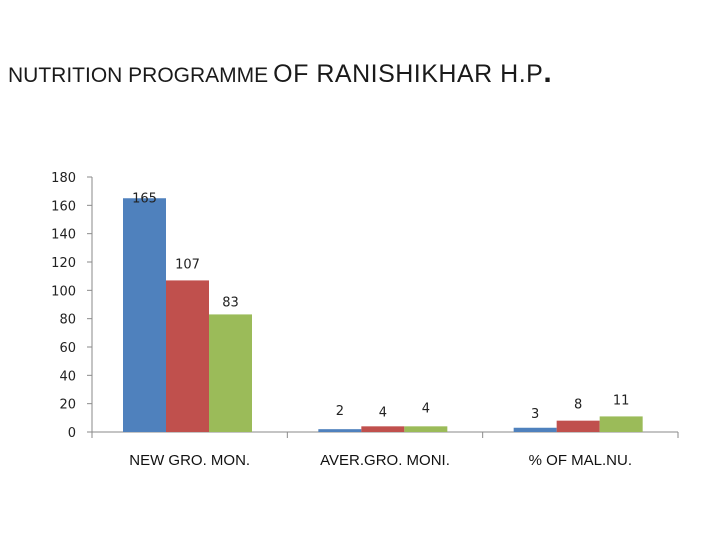  What do you see at coordinates (63, 235) in the screenshot?
I see `y-tick-label: 140` at bounding box center [63, 235].